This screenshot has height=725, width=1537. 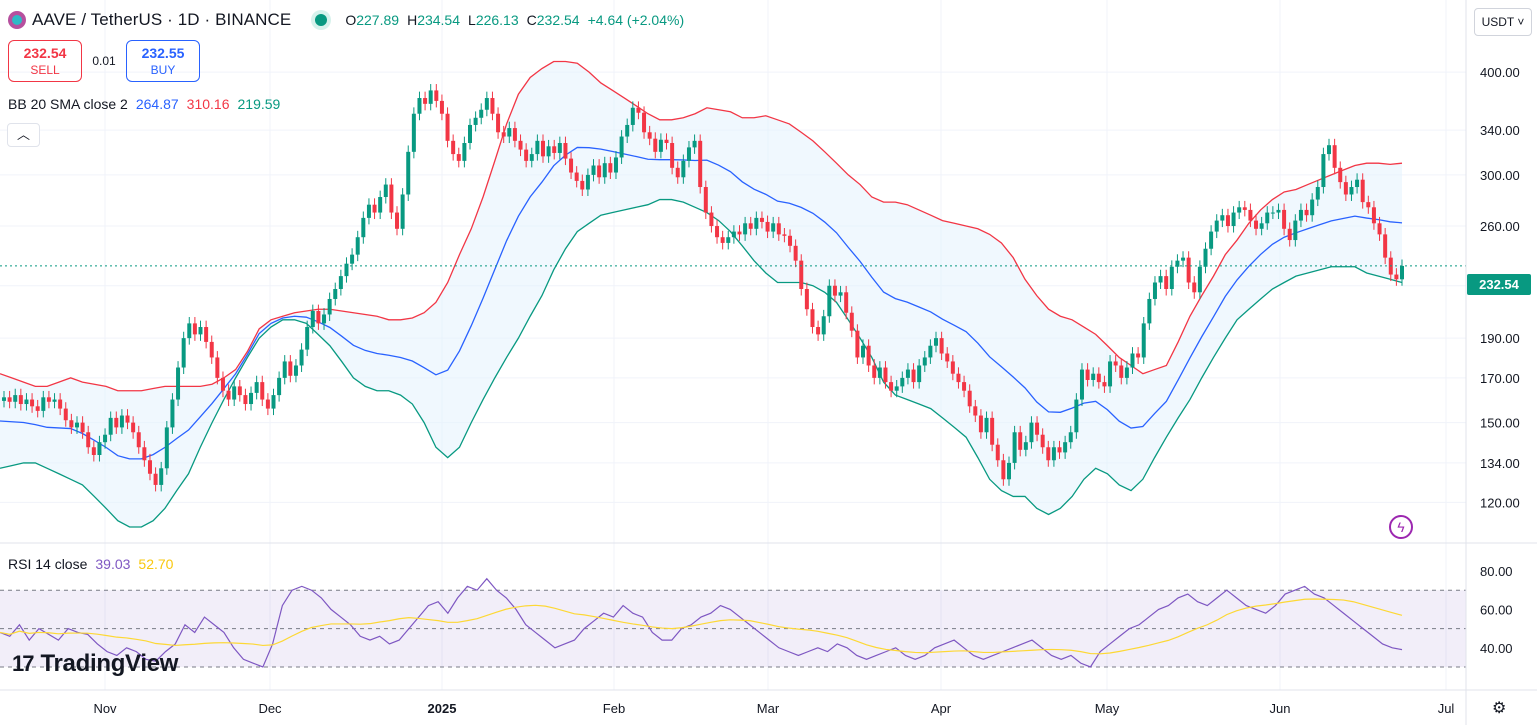 I want to click on settings-icon: ⚙, so click(x=1499, y=708).